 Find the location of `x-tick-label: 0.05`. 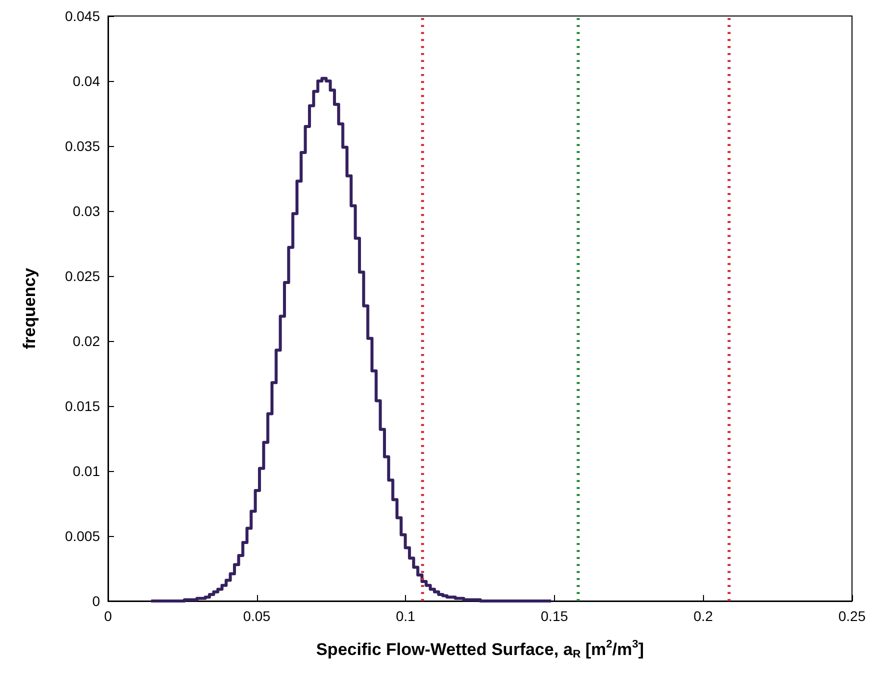

x-tick-label: 0.05 is located at coordinates (257, 616).